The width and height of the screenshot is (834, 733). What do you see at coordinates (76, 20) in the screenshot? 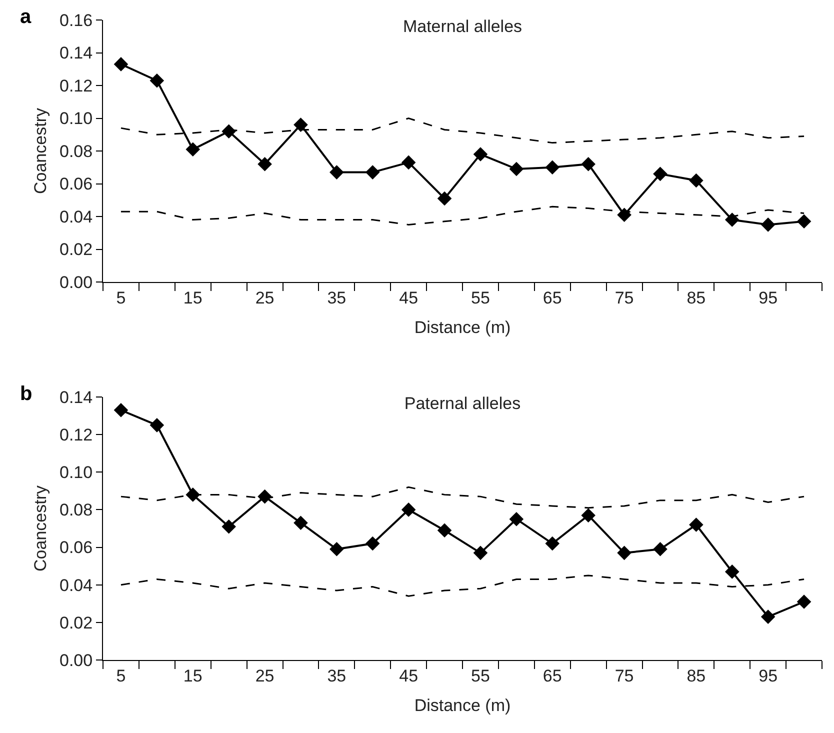
I see `y-tick-label: 0.16` at bounding box center [76, 20].